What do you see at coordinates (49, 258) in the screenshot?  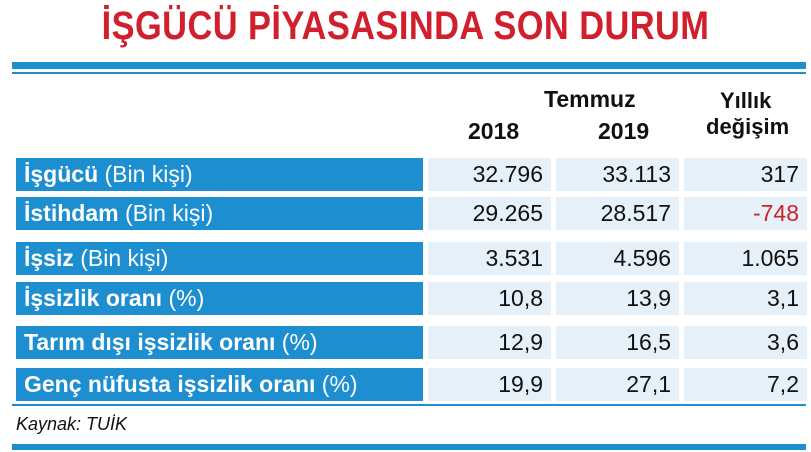 I see `row-label-main: İşsiz` at bounding box center [49, 258].